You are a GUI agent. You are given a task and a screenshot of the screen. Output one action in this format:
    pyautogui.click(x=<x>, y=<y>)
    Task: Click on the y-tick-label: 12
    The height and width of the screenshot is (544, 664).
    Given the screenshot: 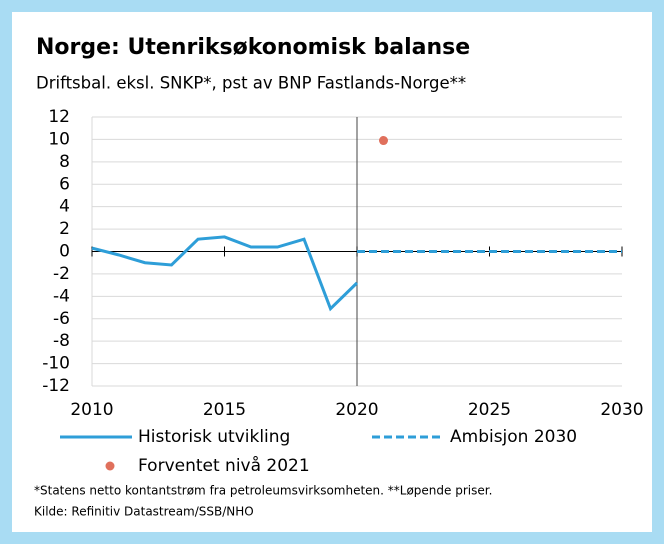 What is the action you would take?
    pyautogui.click(x=59, y=117)
    